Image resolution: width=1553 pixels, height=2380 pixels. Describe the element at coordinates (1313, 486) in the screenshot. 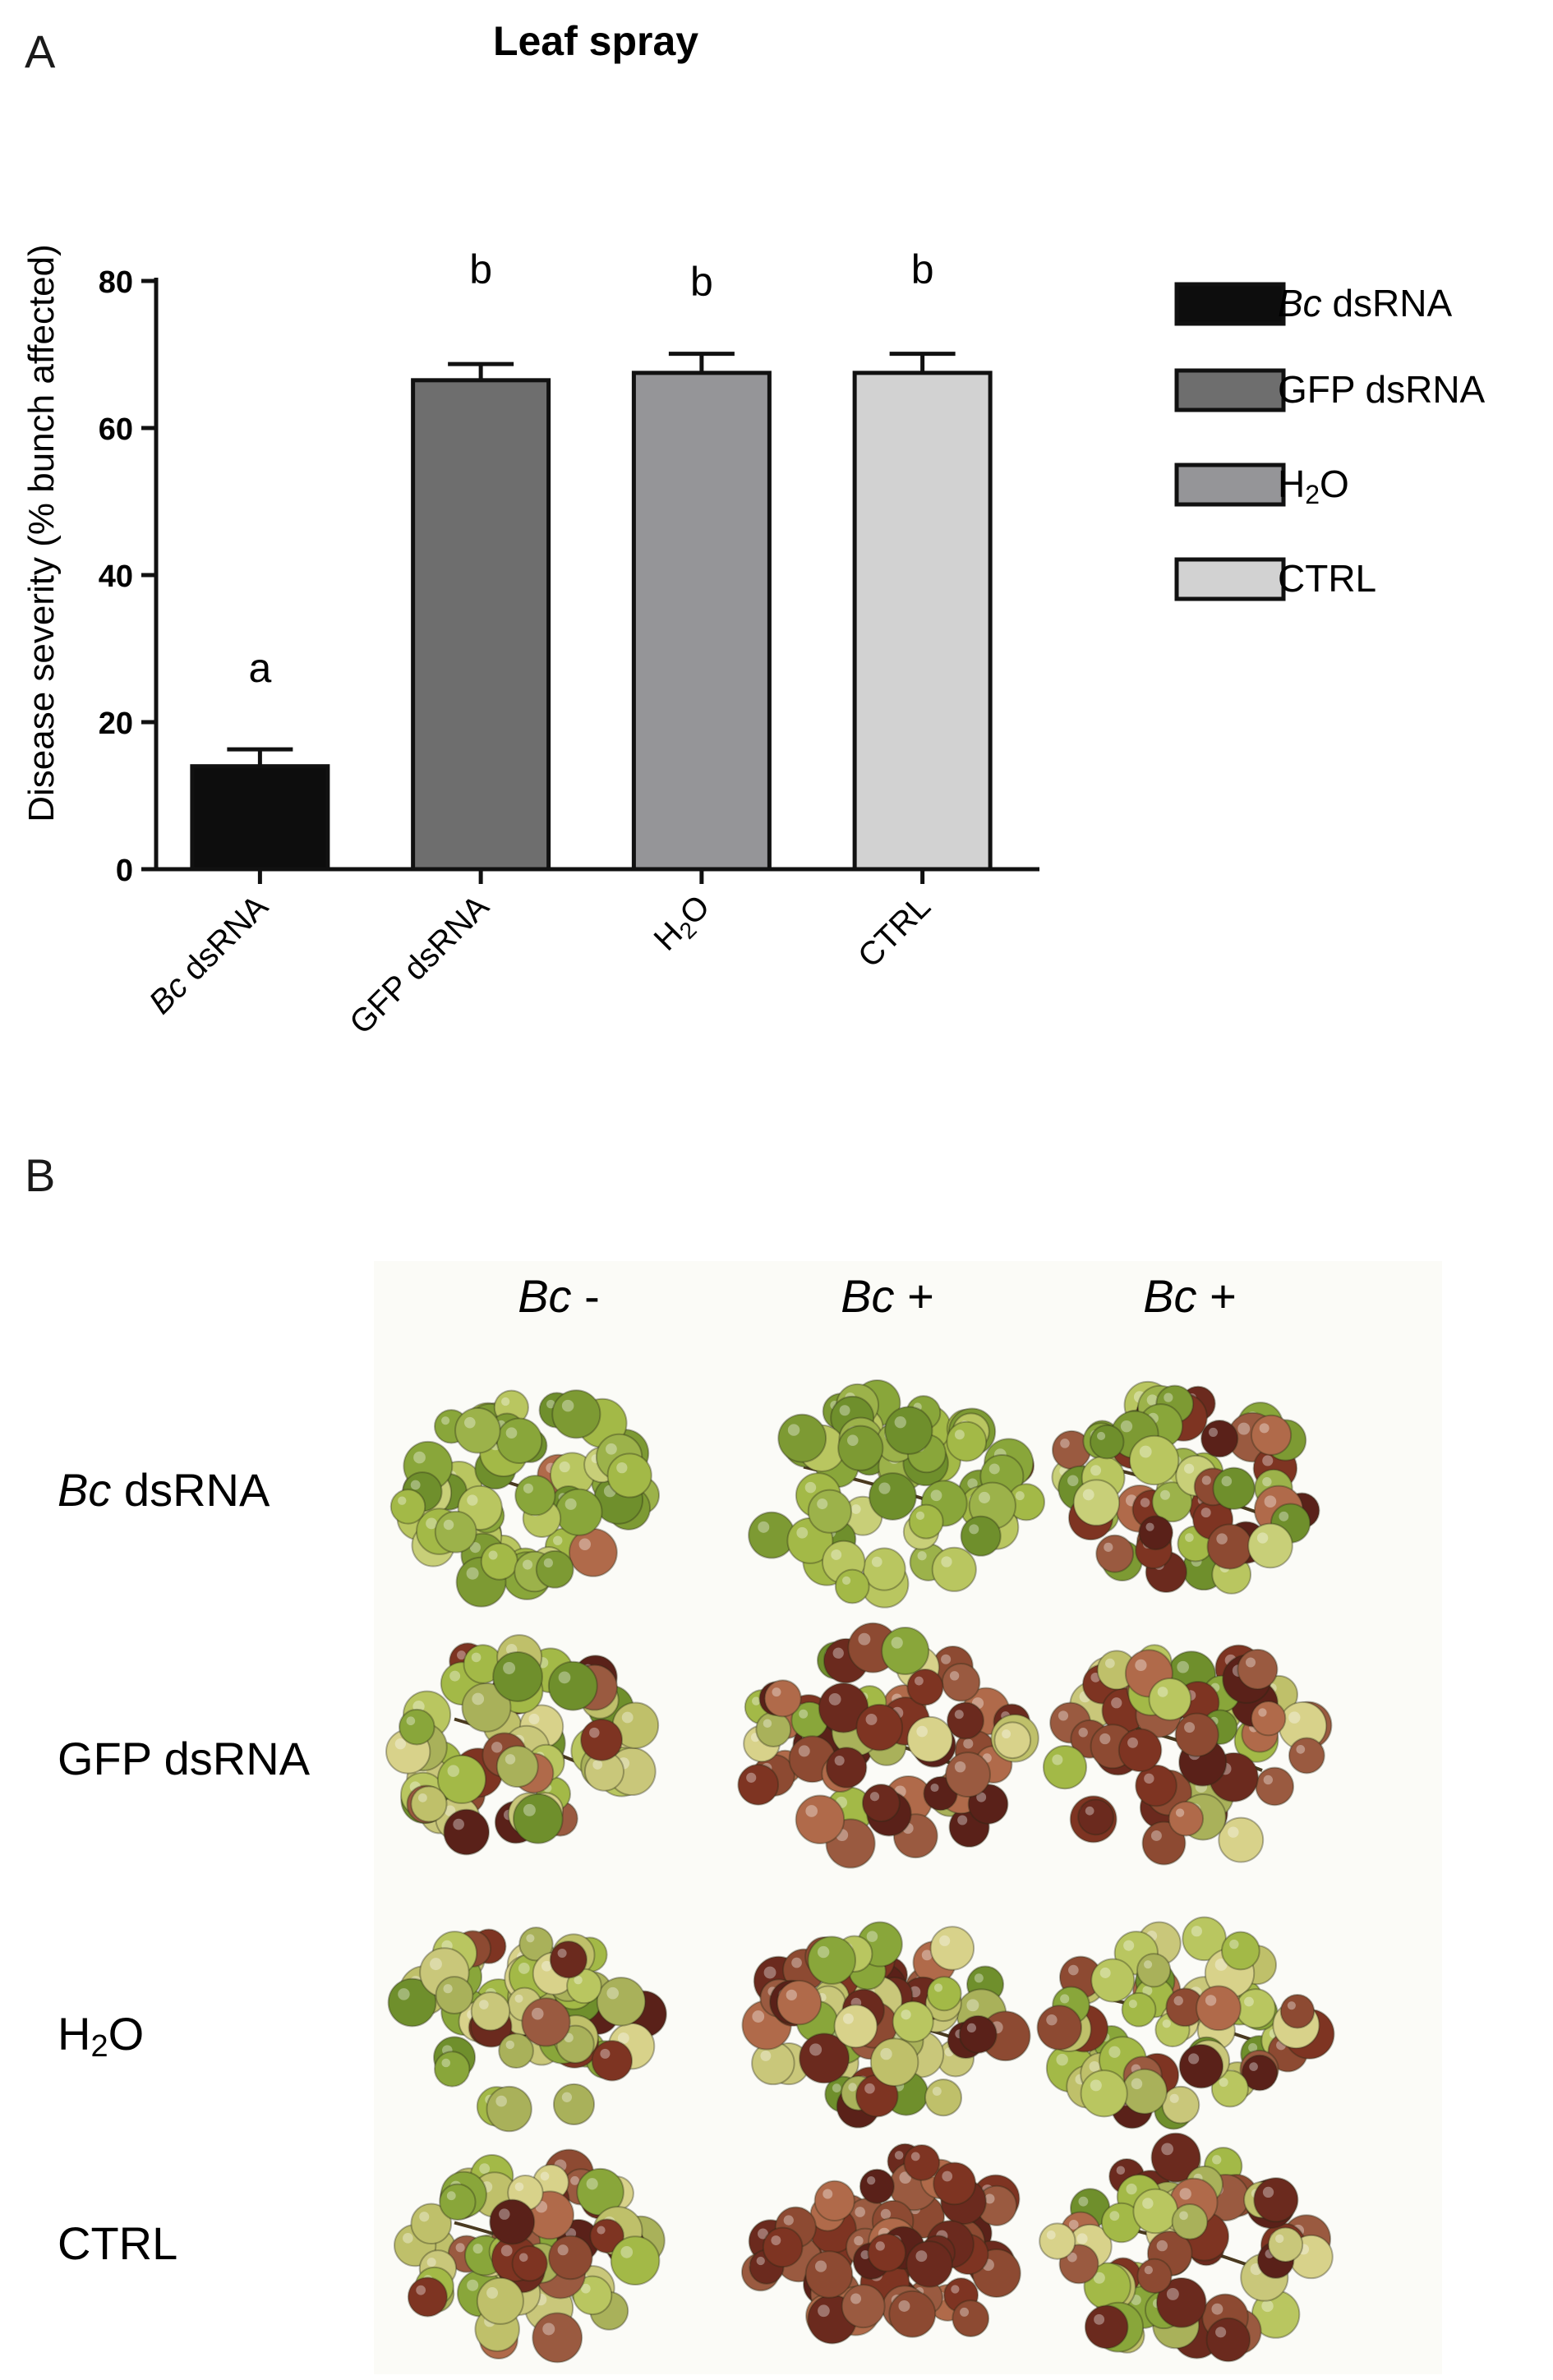

I see `legend-label: H2O` at that location.